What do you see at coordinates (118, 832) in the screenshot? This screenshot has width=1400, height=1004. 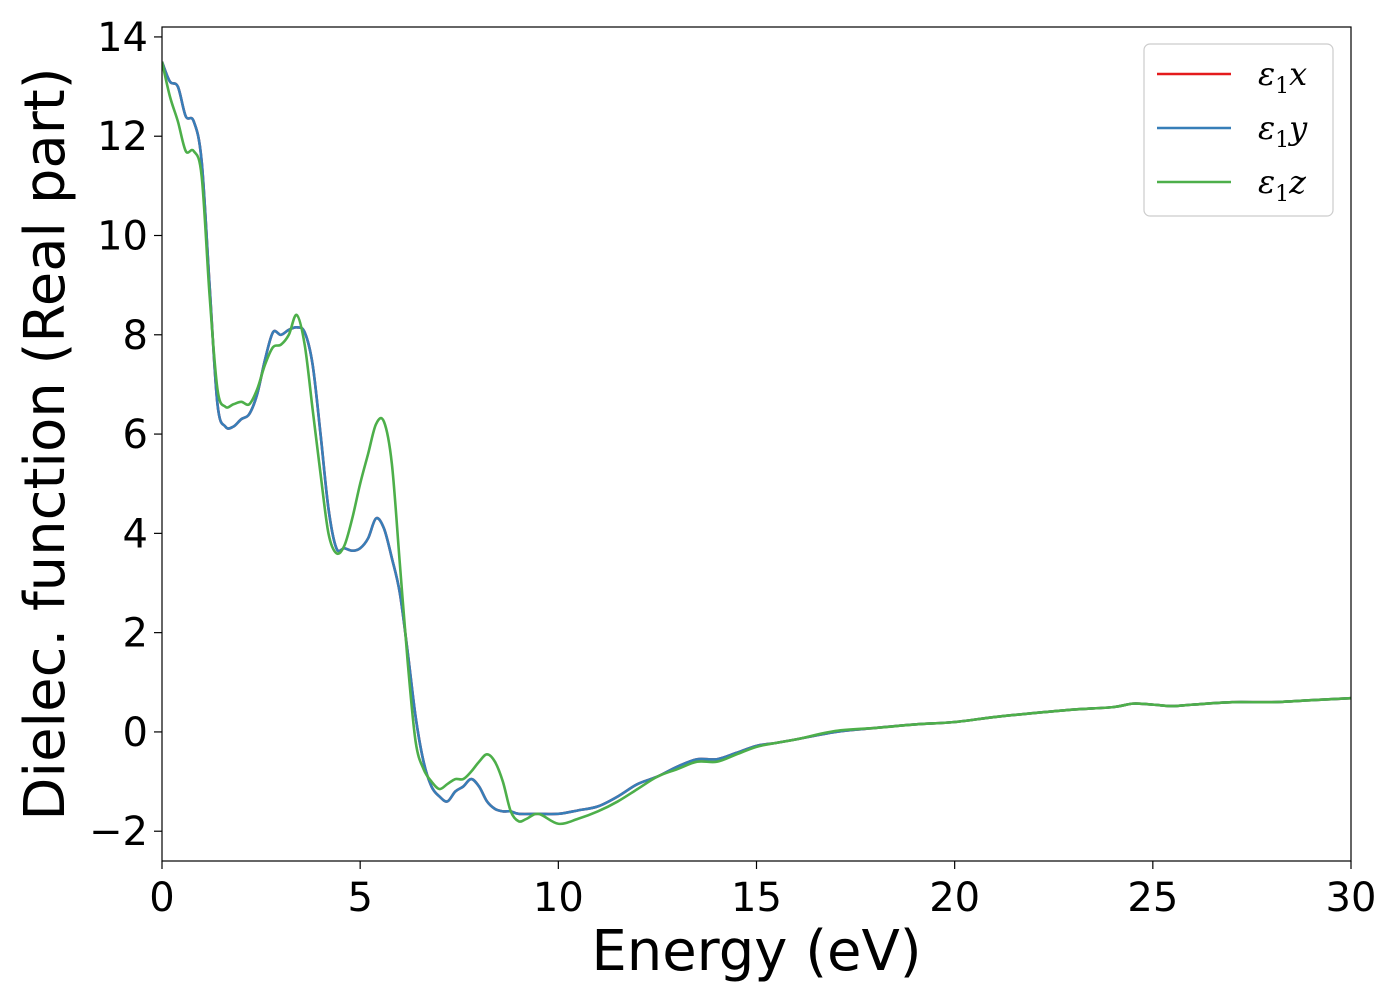 I see `y-tick-label: −2` at bounding box center [118, 832].